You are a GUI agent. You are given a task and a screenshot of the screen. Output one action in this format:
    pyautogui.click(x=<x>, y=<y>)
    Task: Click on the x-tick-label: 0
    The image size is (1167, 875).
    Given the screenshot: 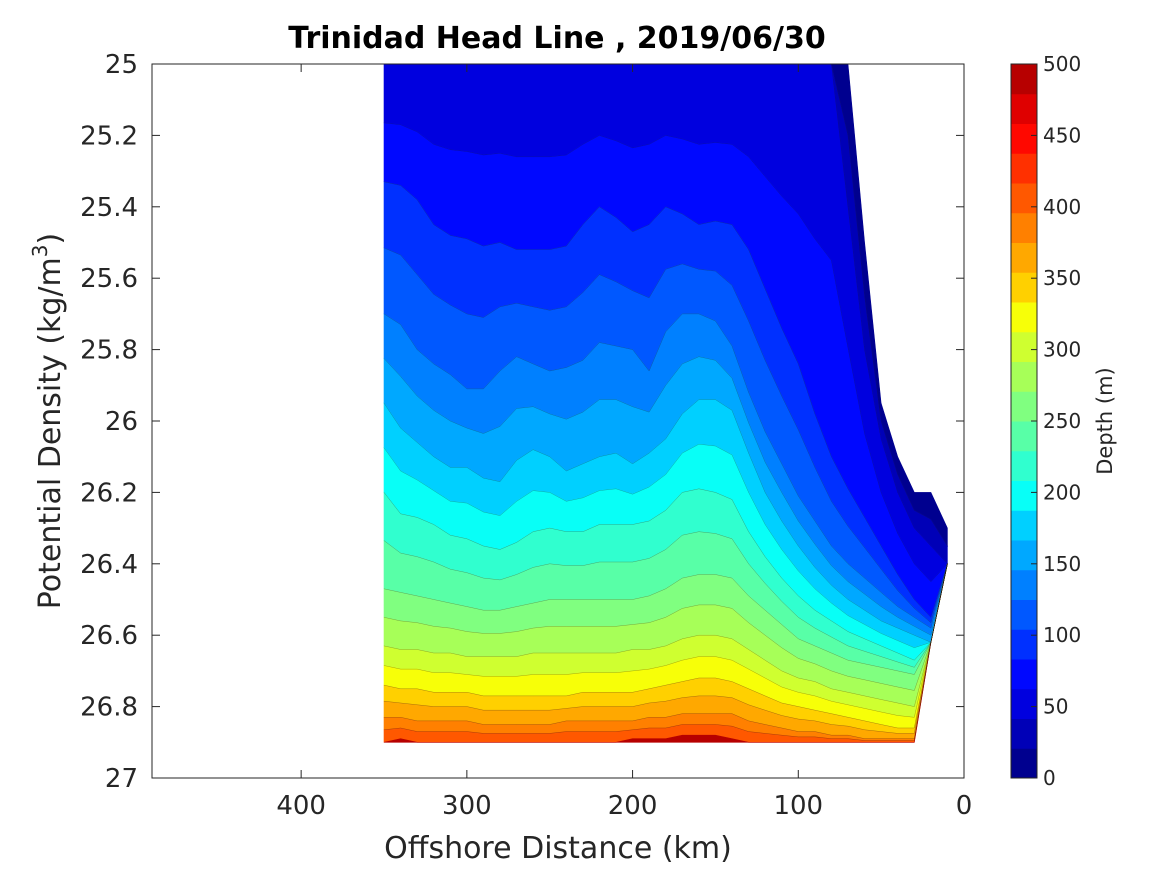 What is the action you would take?
    pyautogui.click(x=964, y=806)
    